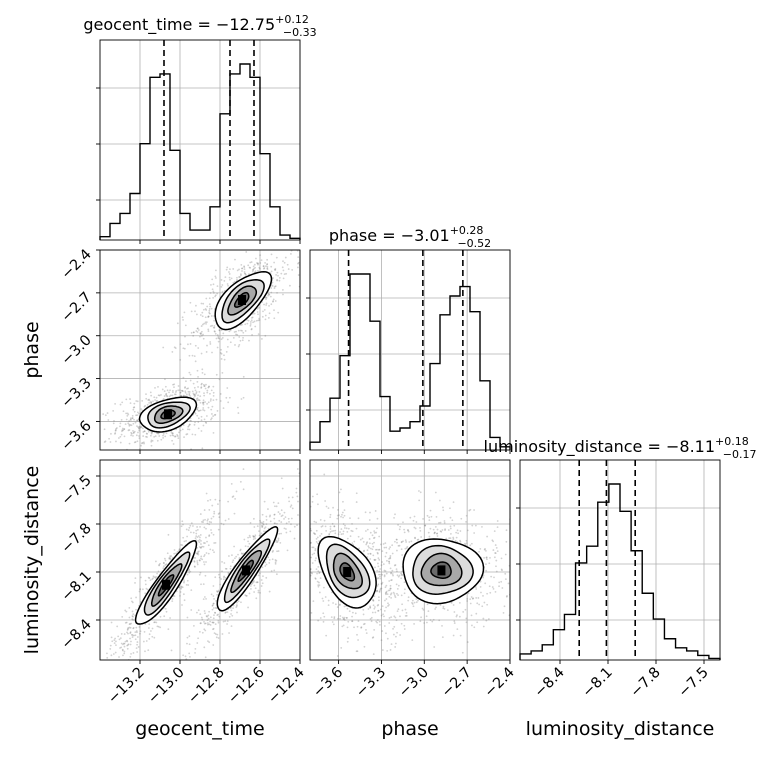 The image size is (760, 760). Describe the element at coordinates (474, 243) in the screenshot. I see `title-minus: −0.52` at that location.